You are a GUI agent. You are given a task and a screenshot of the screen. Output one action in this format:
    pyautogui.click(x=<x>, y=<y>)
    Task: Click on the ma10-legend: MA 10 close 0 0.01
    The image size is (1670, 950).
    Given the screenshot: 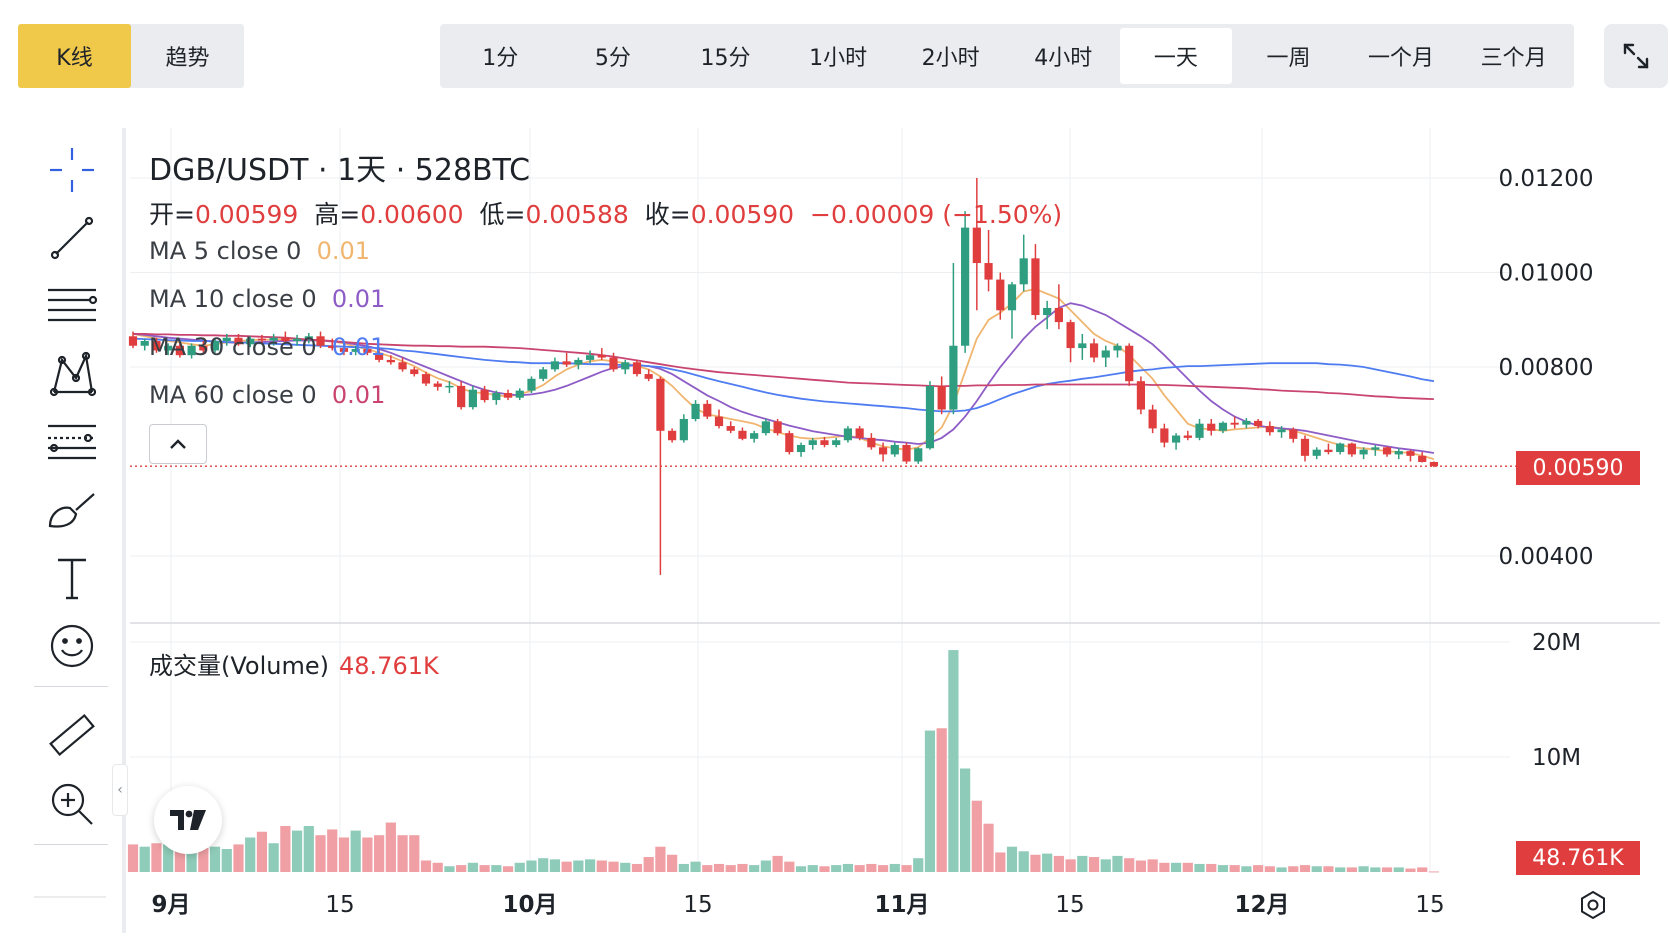 What is the action you would take?
    pyautogui.click(x=267, y=299)
    